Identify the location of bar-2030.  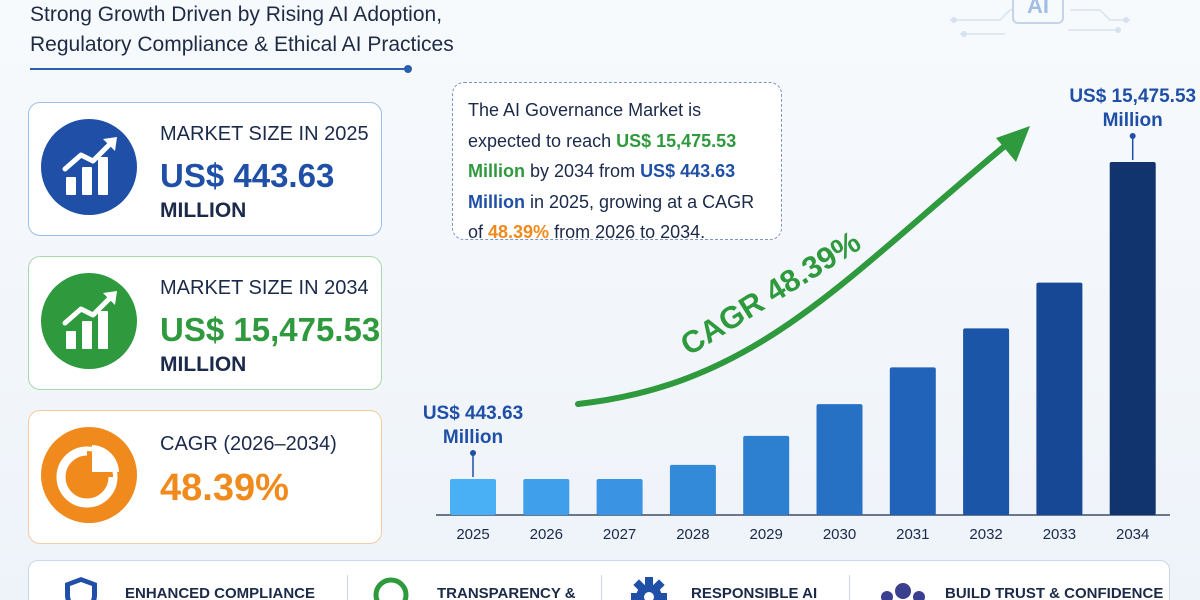
(839, 459).